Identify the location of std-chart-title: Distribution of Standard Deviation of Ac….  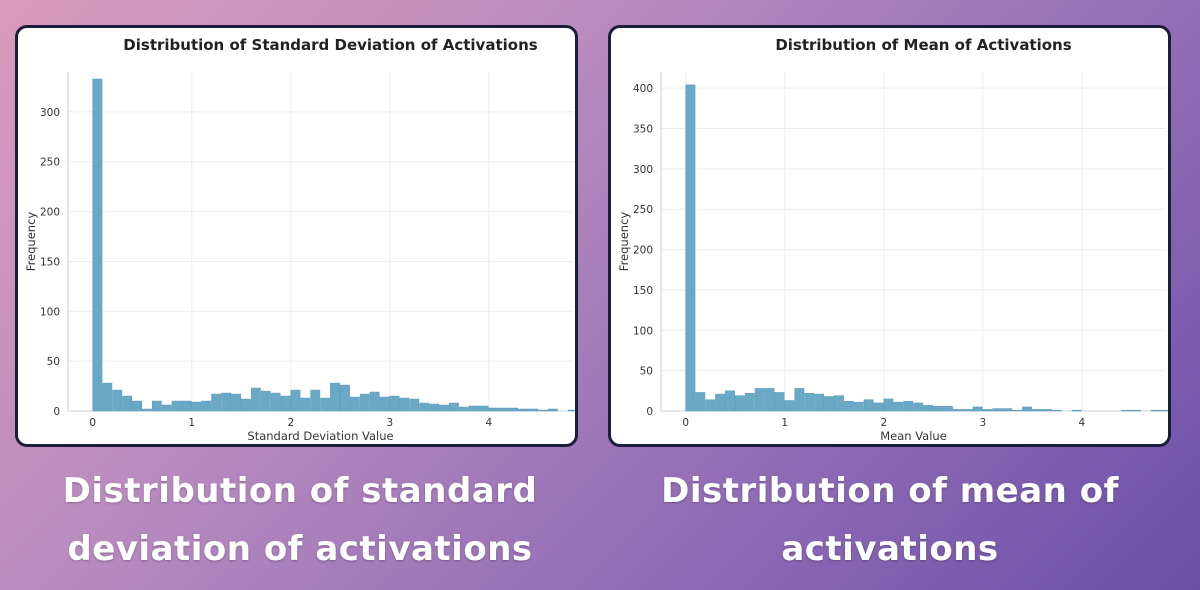
(330, 45).